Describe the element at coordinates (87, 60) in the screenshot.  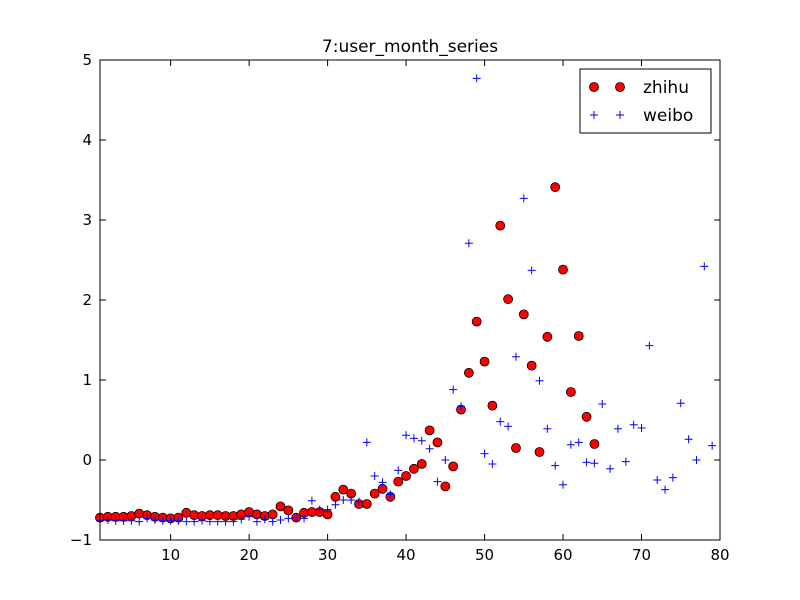
I see `y-tick-label: 5` at that location.